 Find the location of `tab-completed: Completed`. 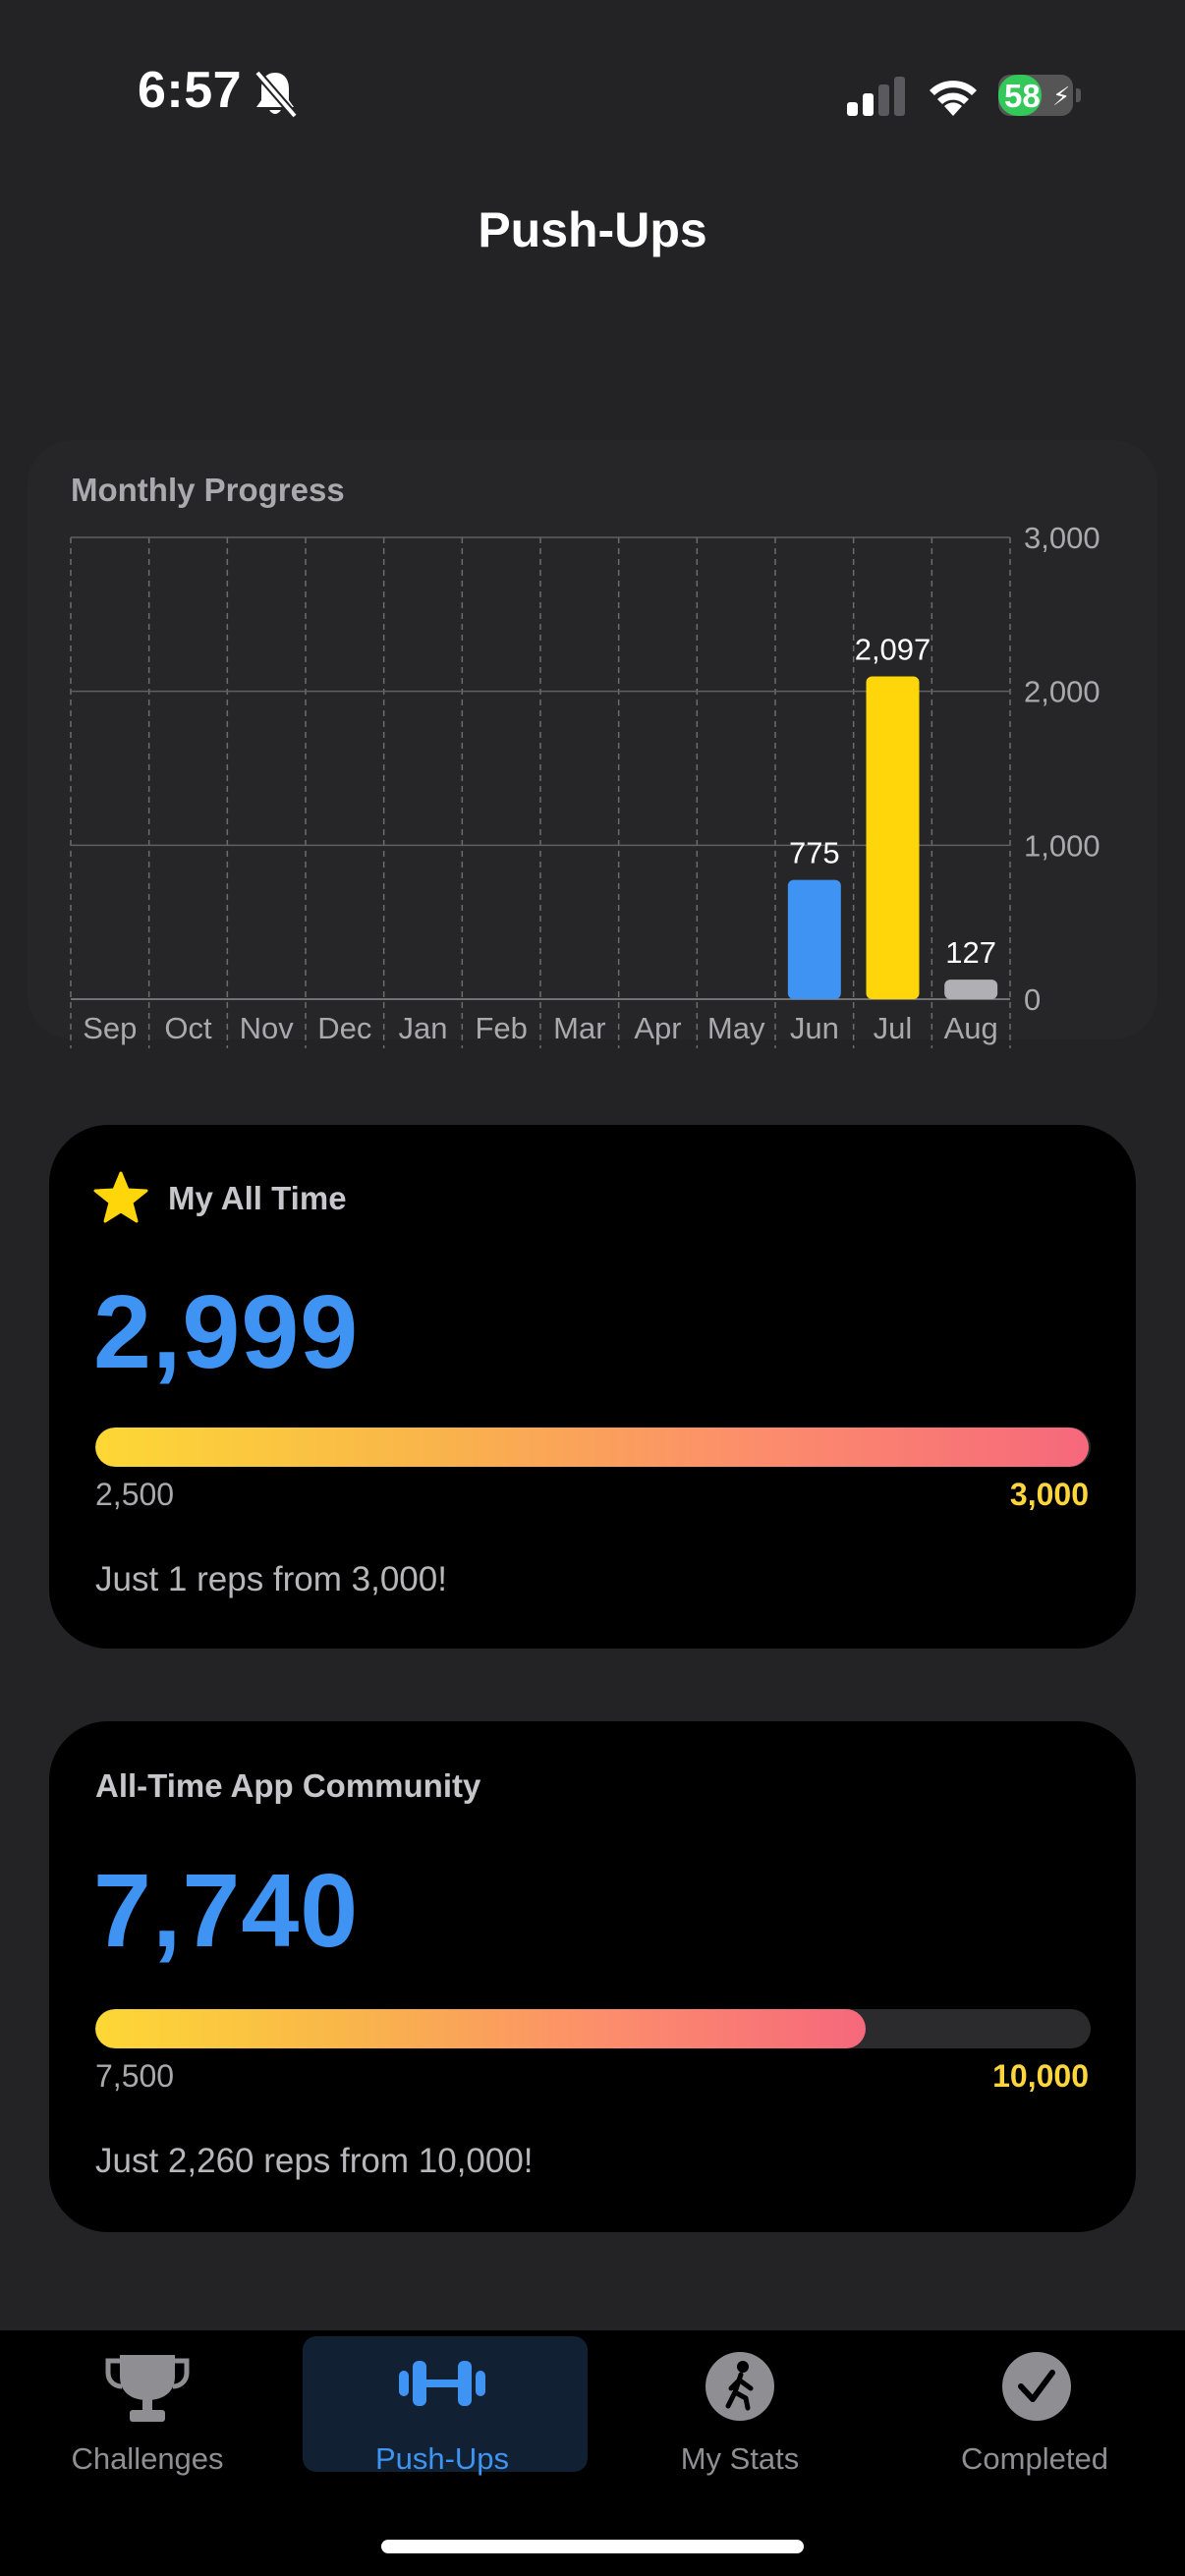

tab-completed: Completed is located at coordinates (1034, 2412).